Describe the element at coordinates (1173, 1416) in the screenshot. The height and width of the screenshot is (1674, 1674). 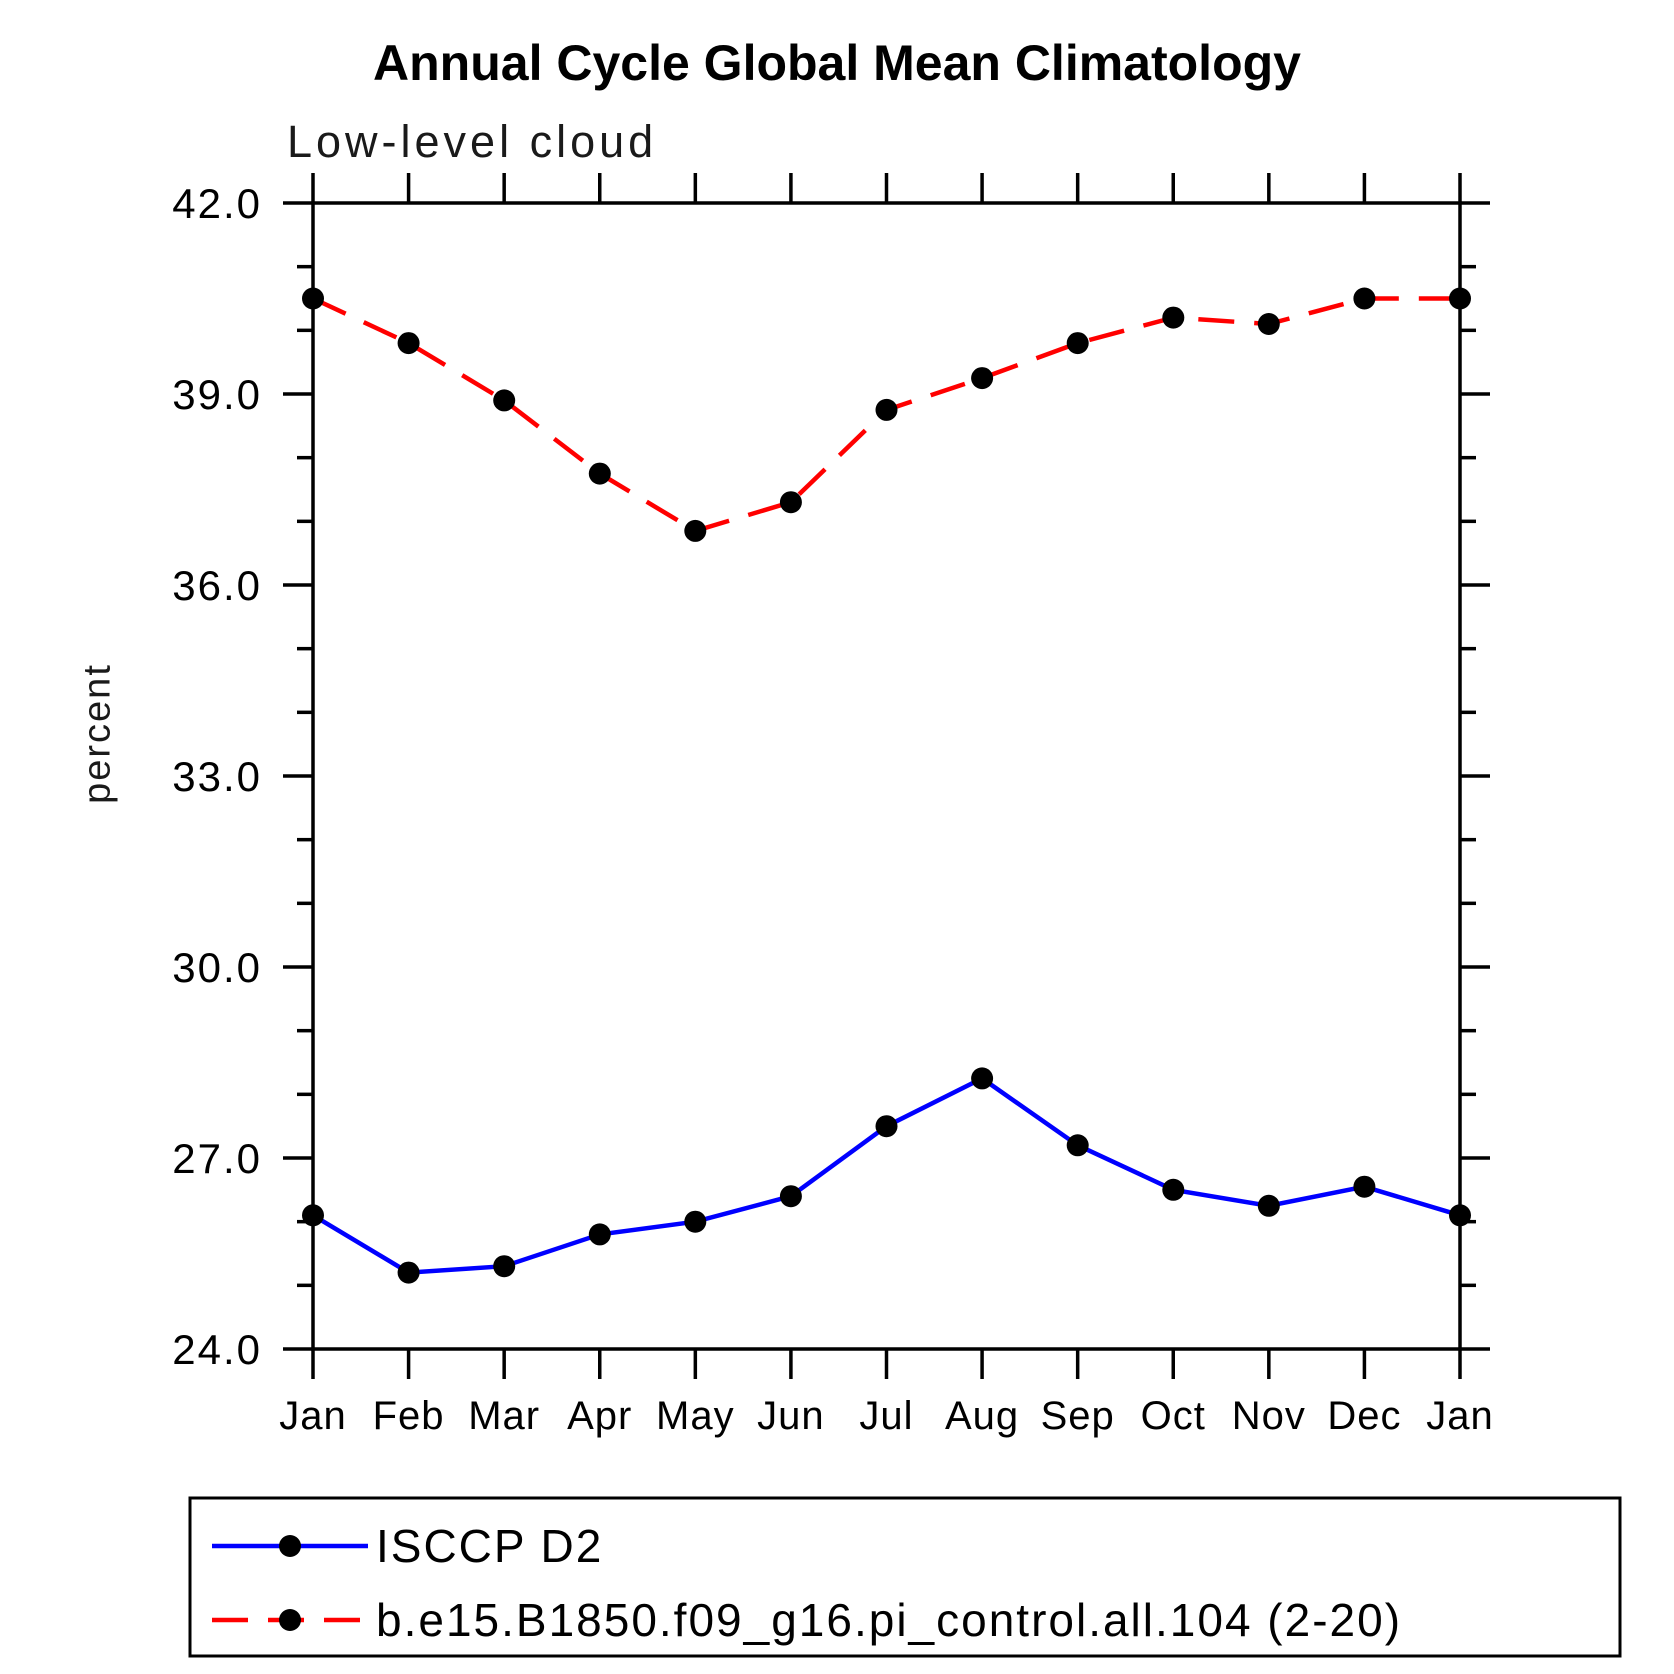
I see `x-tick-label: Oct` at that location.